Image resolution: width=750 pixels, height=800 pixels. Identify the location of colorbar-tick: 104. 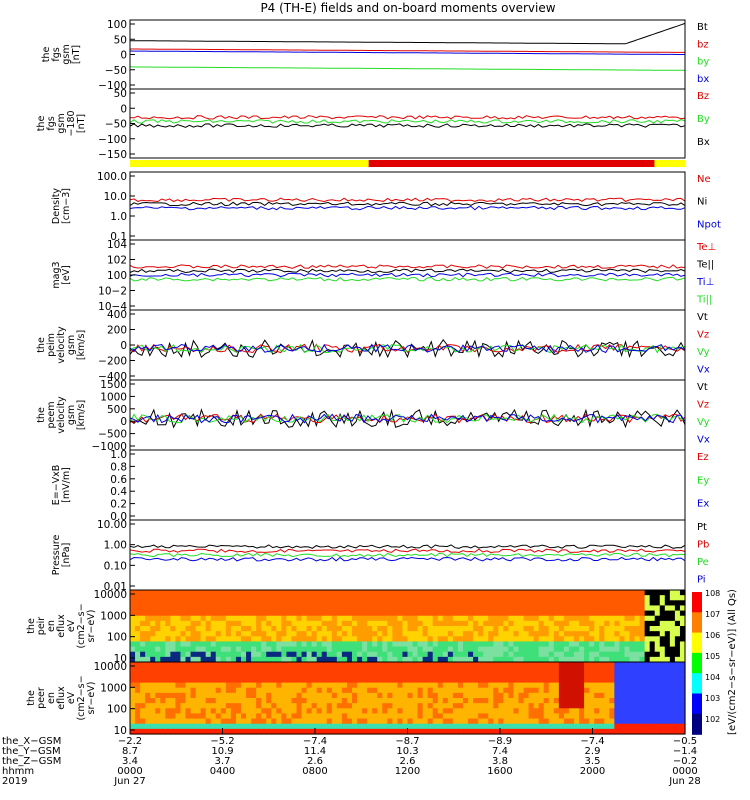
(712, 677).